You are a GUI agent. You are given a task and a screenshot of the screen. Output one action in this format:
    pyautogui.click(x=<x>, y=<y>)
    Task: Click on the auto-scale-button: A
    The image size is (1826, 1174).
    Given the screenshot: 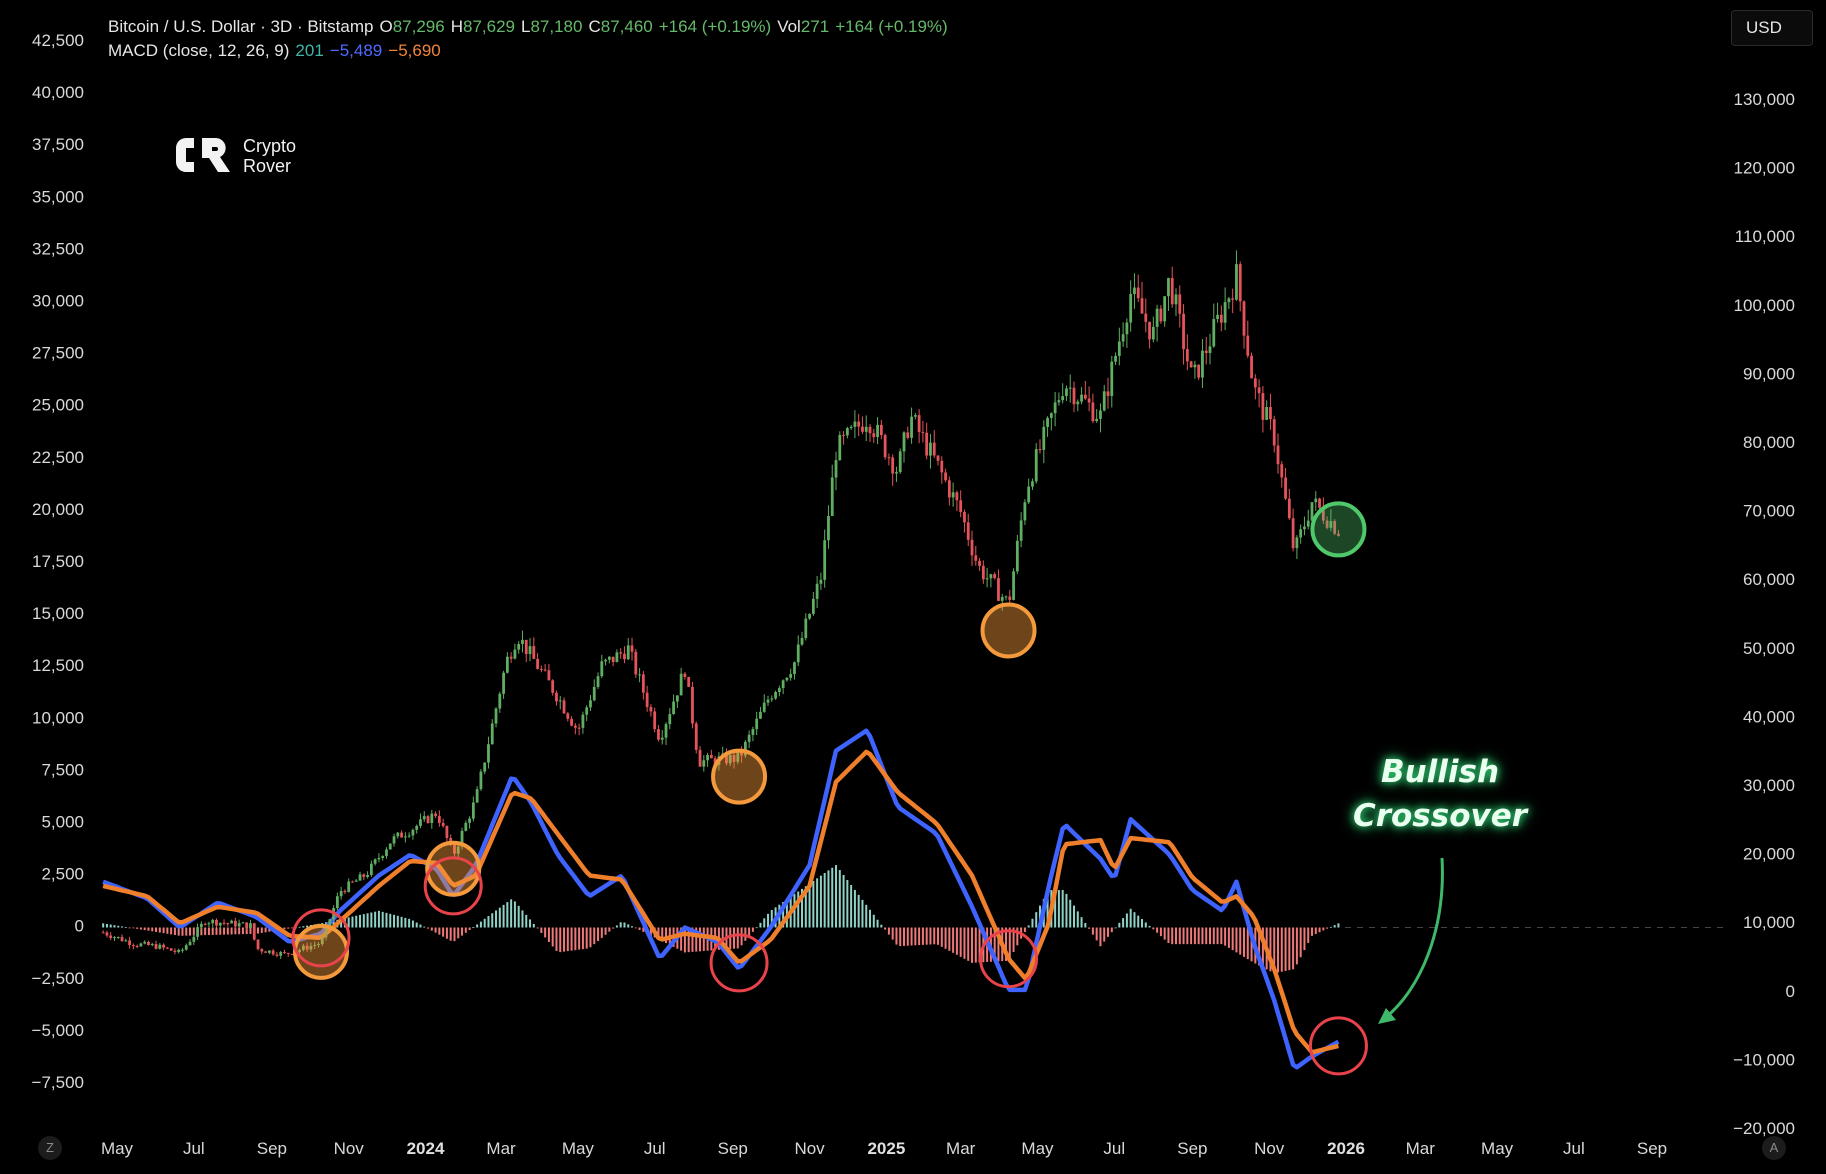 What is the action you would take?
    pyautogui.click(x=1774, y=1148)
    